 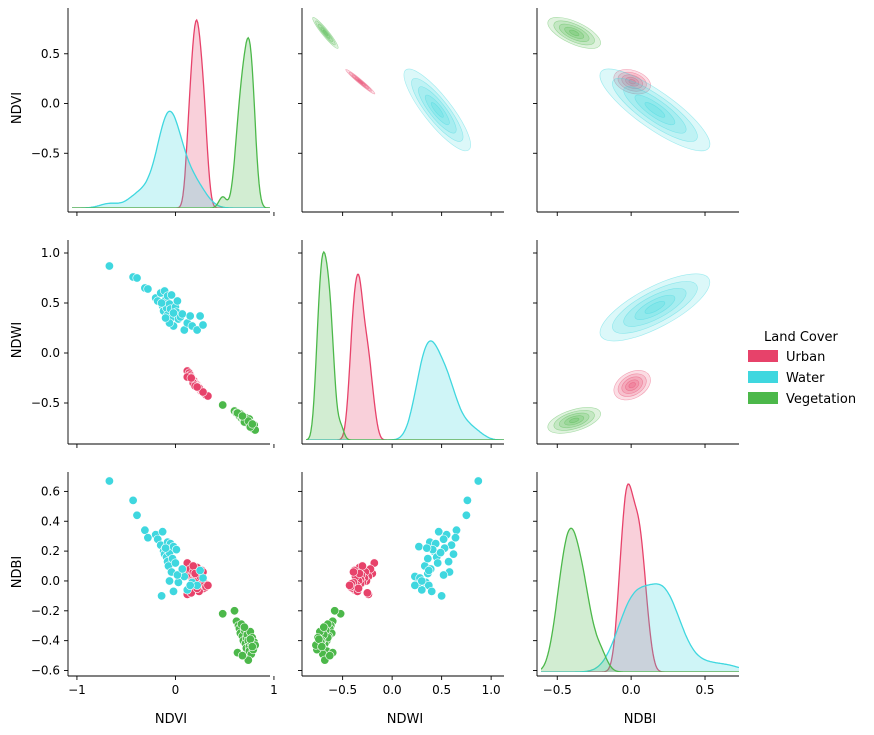 What do you see at coordinates (50, 253) in the screenshot?
I see `y-tick-label: 1.0` at bounding box center [50, 253].